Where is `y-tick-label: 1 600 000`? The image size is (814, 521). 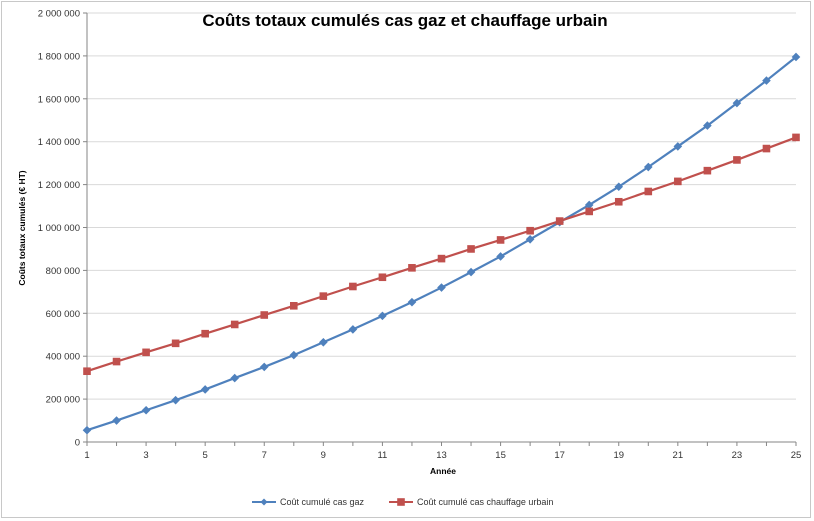
y-tick-label: 1 600 000 is located at coordinates (59, 99).